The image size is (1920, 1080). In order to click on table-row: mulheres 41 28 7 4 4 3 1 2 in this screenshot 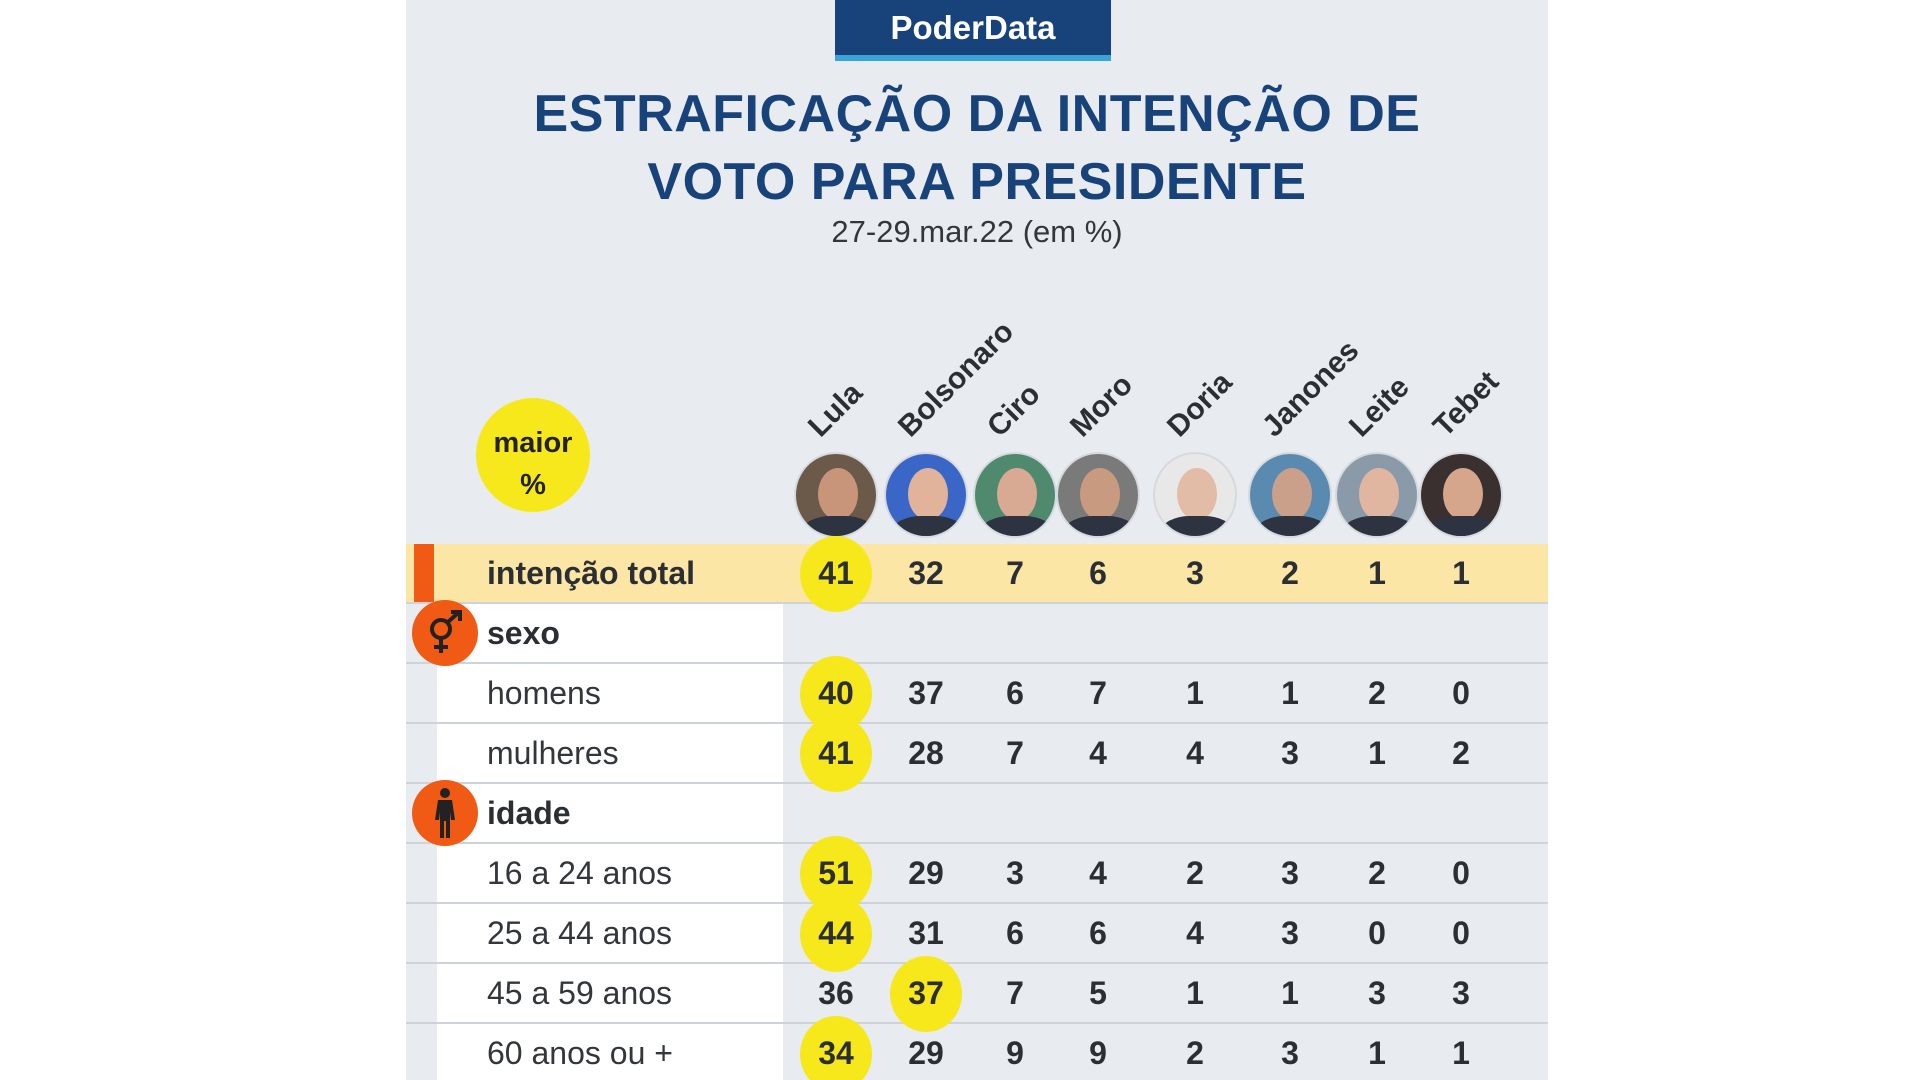, I will do `click(977, 754)`.